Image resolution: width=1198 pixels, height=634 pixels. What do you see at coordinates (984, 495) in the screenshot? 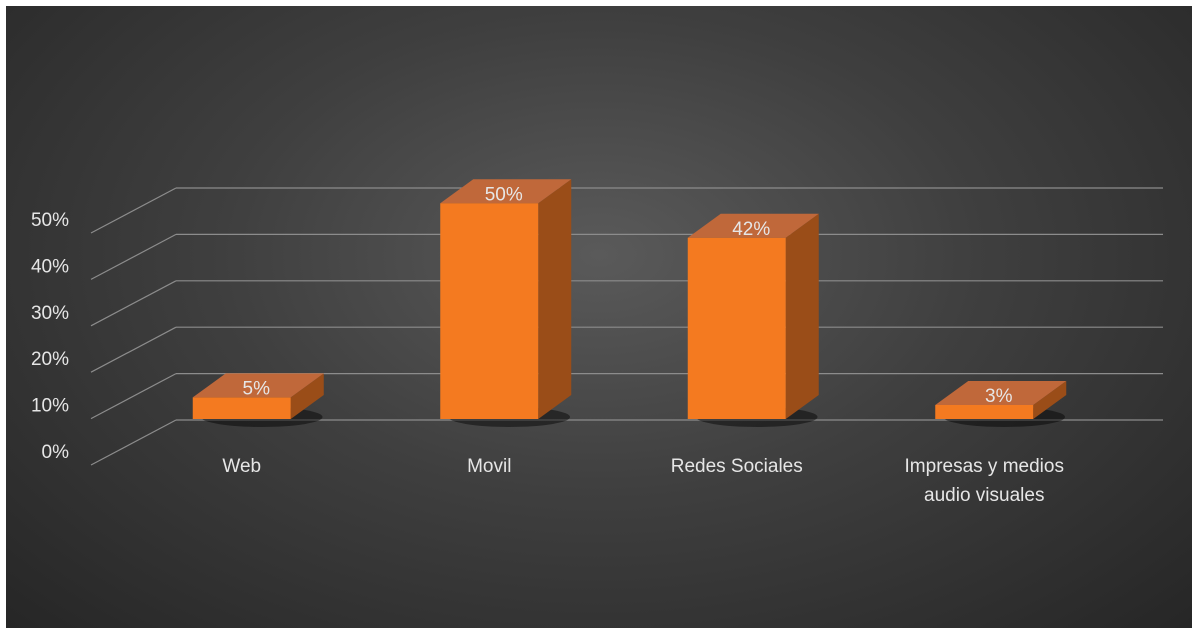
I see `x-tick-label-line: audio visuales` at bounding box center [984, 495].